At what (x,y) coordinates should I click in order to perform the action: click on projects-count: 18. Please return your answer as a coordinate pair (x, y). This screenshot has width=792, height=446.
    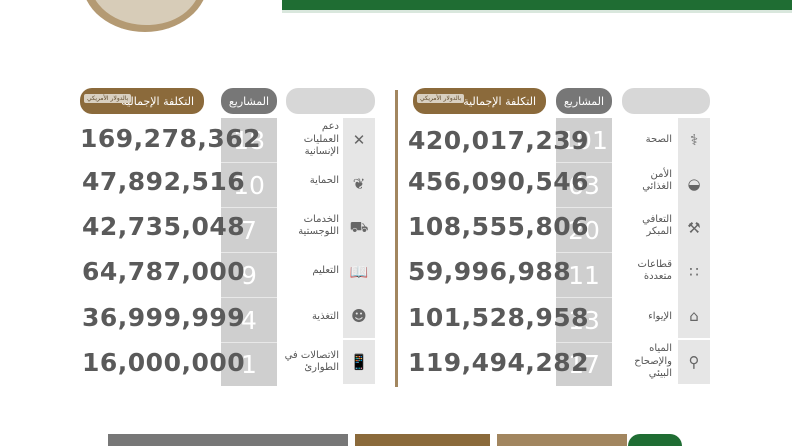
    Looking at the image, I should click on (249, 140).